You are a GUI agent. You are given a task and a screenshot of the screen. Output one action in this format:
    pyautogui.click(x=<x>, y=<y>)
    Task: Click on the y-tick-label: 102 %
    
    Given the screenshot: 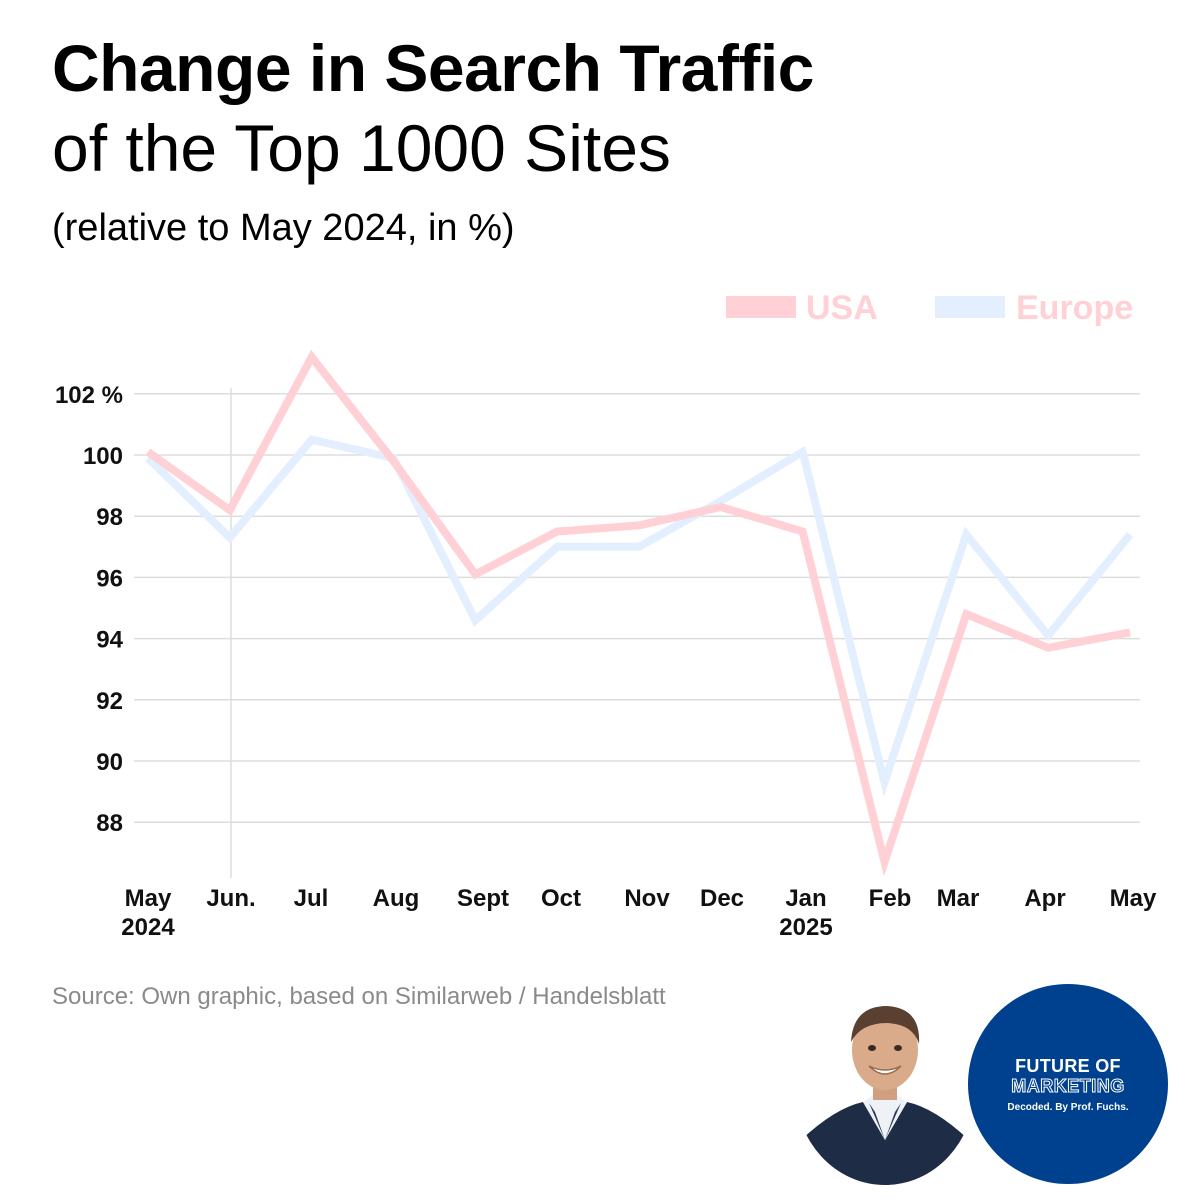 What is the action you would take?
    pyautogui.click(x=89, y=395)
    